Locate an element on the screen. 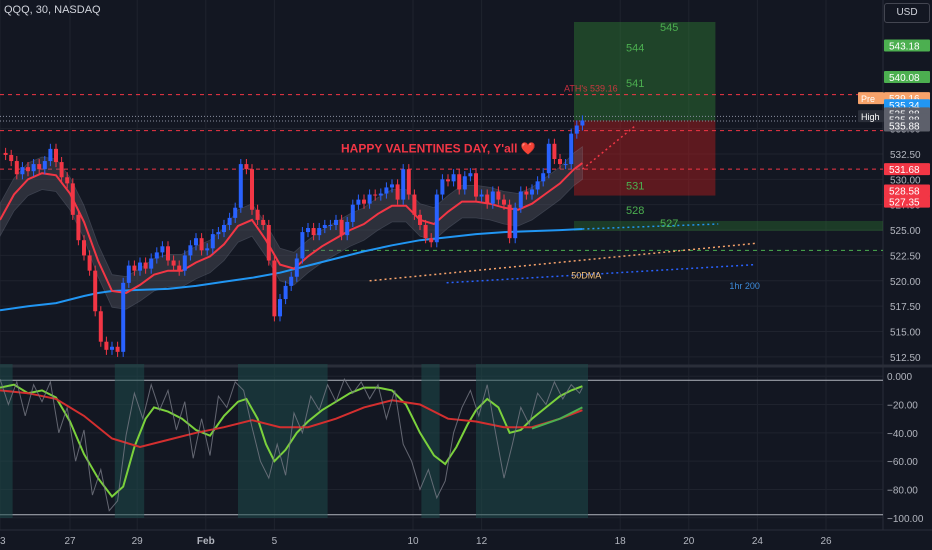 This screenshot has width=932, height=550. indicator-zone is located at coordinates (532, 441).